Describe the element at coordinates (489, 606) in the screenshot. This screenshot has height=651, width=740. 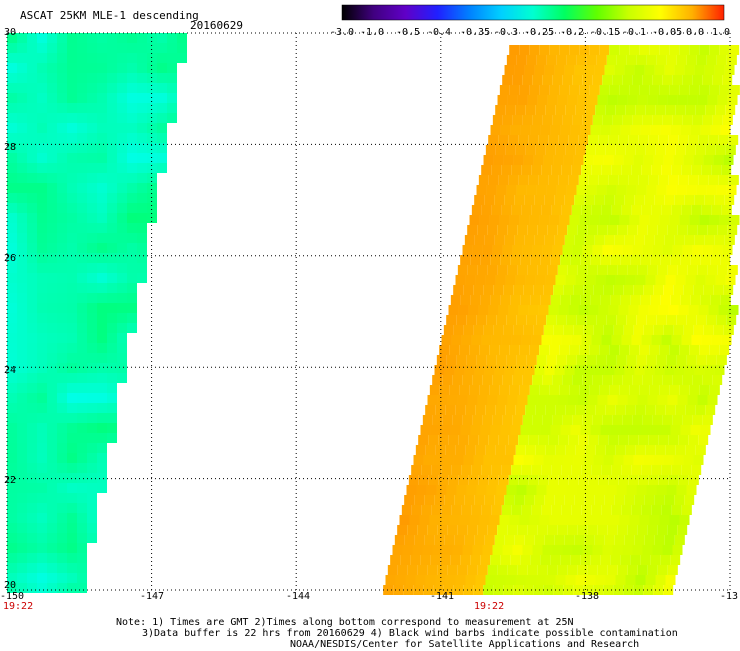
I see `swath-time-east: 19:22` at that location.